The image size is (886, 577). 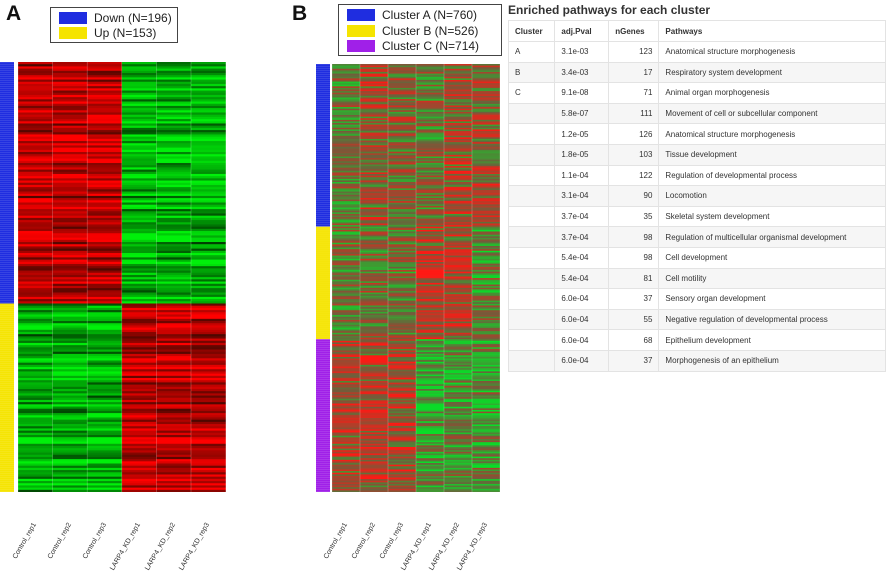 What do you see at coordinates (772, 360) in the screenshot?
I see `cell-pathway: Morphogenesis of an epithelium` at bounding box center [772, 360].